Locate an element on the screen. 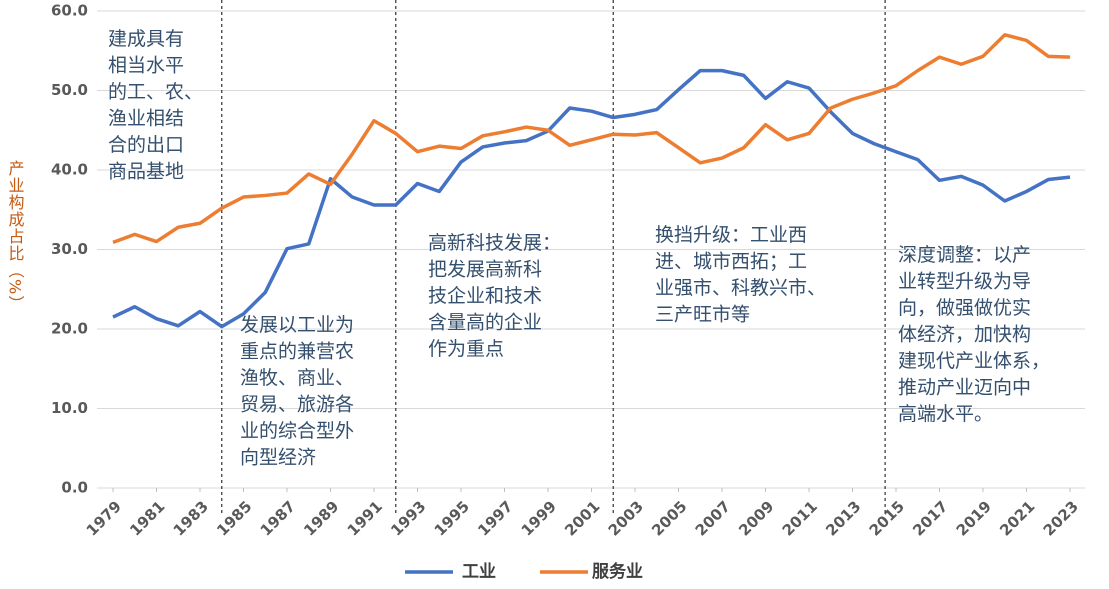  x-tick-label: 2009 is located at coordinates (756, 518).